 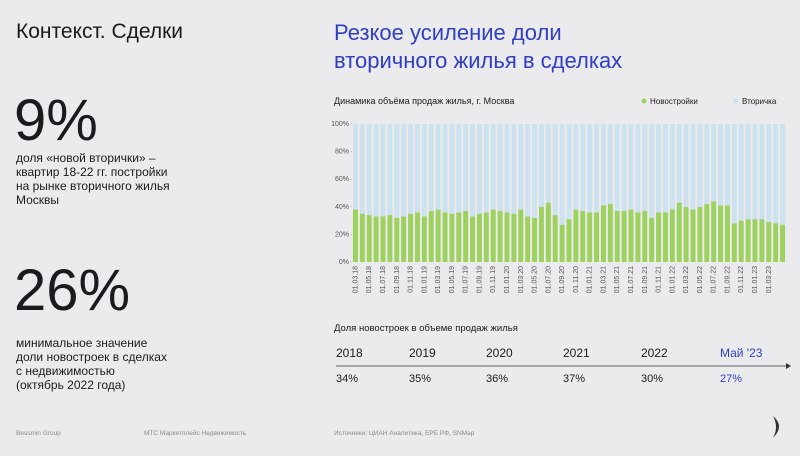 What do you see at coordinates (342, 179) in the screenshot?
I see `y-tick-label: 60%` at bounding box center [342, 179].